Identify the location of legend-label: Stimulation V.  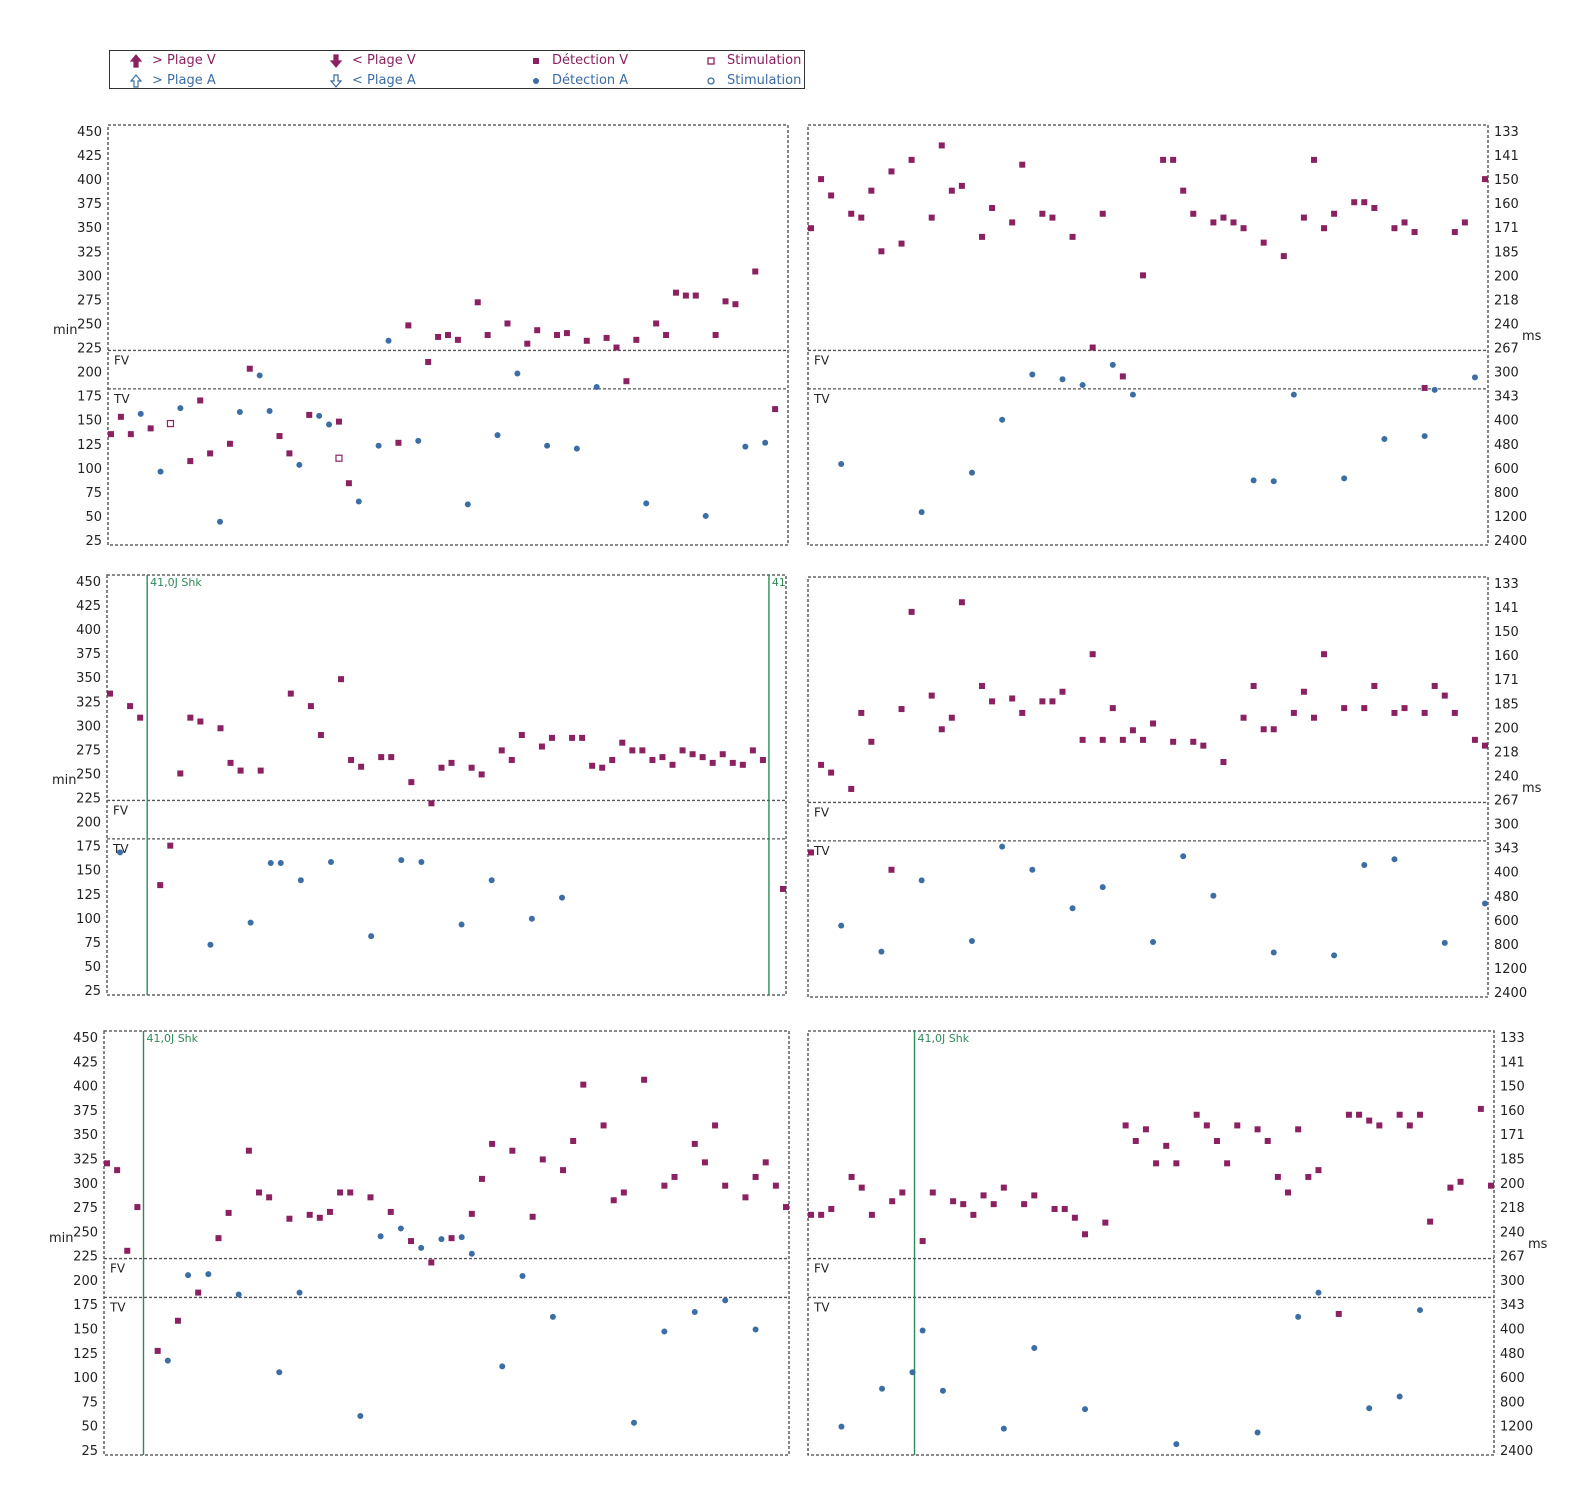
(765, 60).